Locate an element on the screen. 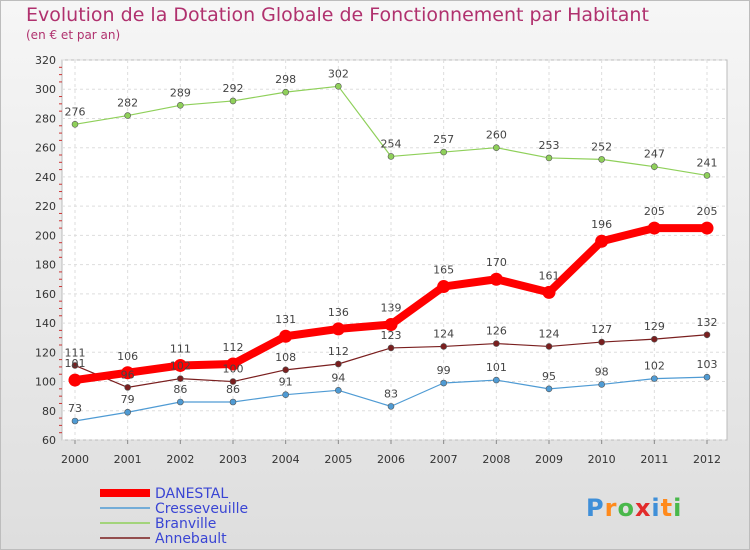  data-label-branville: 292 is located at coordinates (233, 88).